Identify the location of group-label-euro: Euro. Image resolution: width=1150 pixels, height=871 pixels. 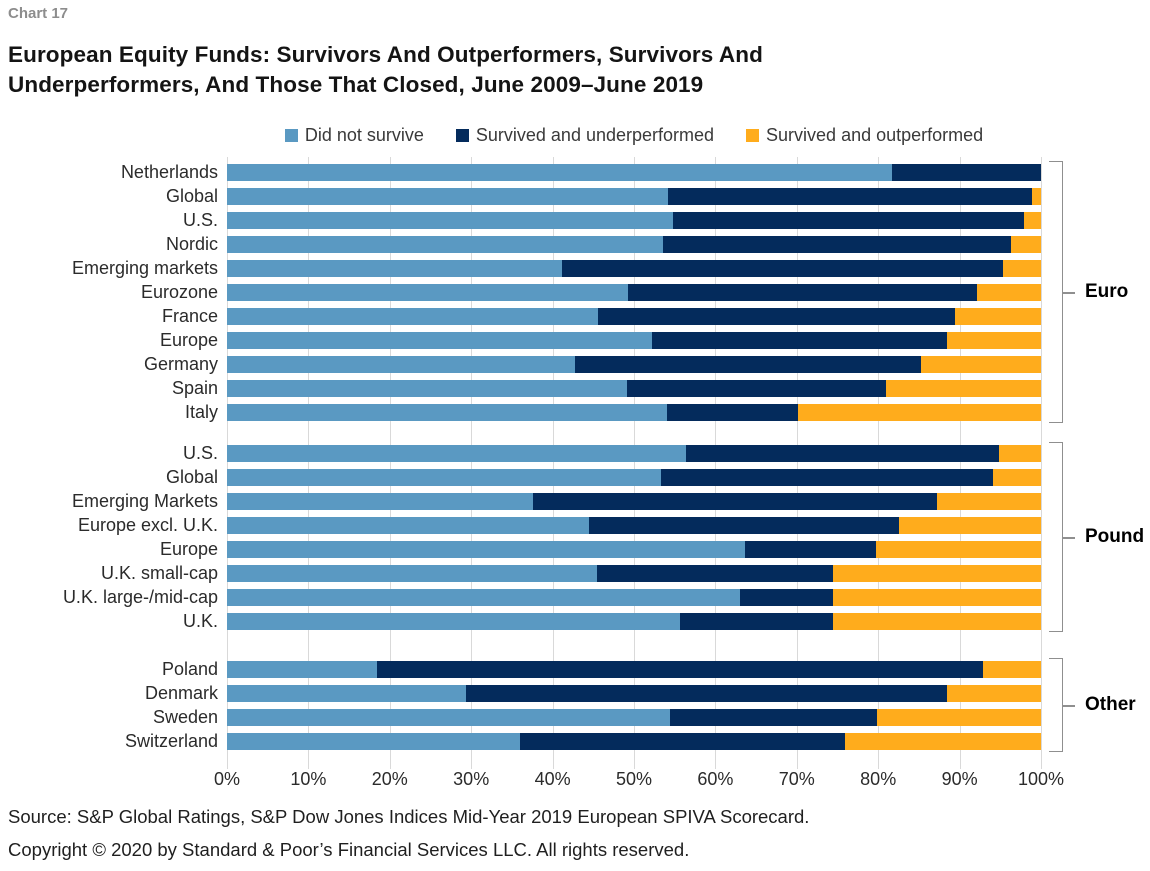
(1107, 291).